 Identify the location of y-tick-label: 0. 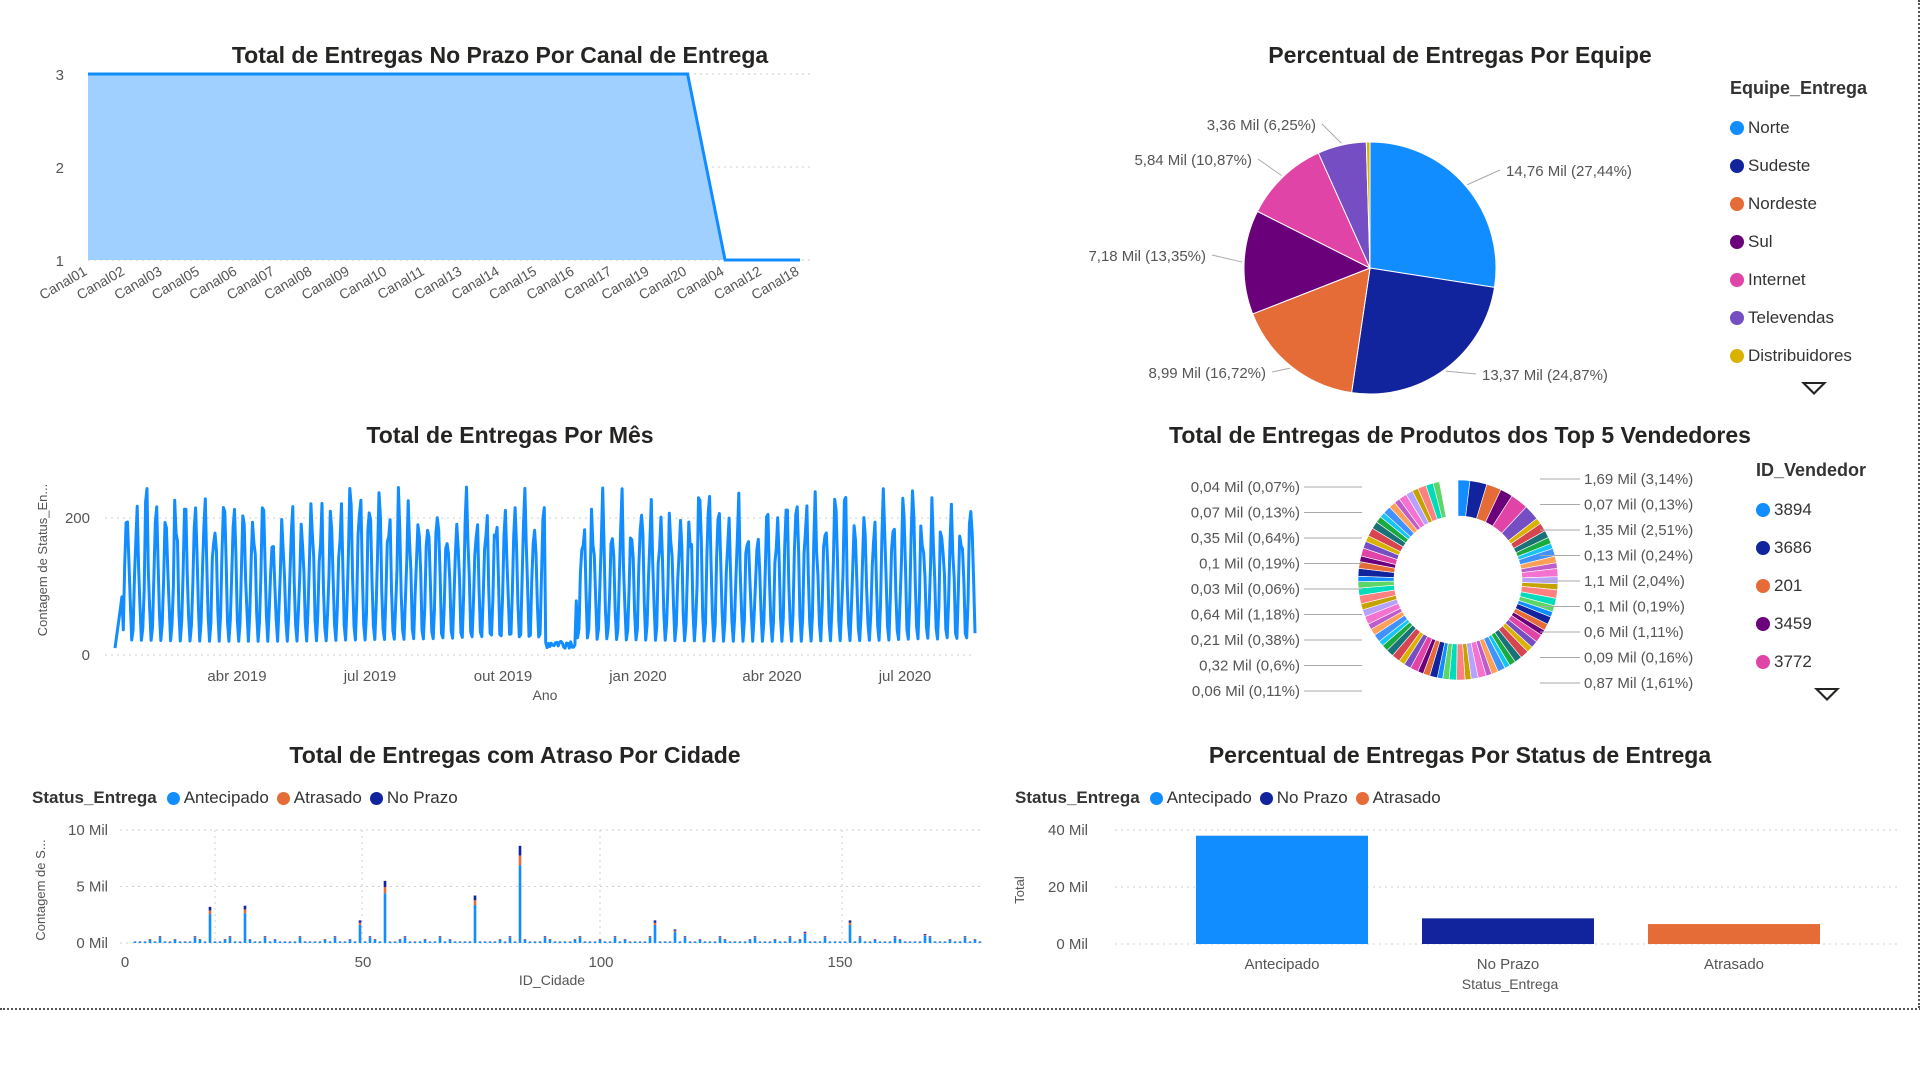
(86, 655).